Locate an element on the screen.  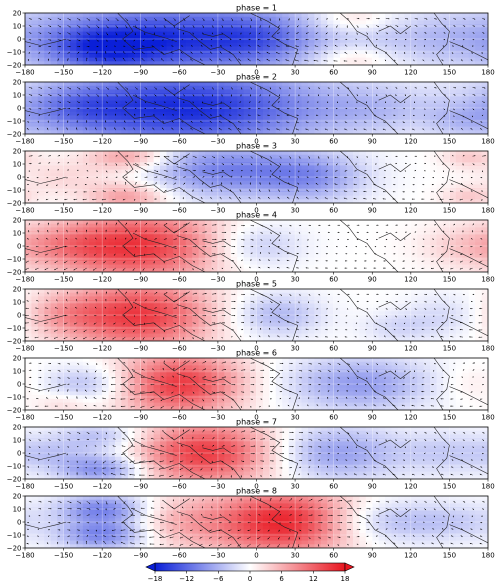
coastline is located at coordinates (176, 90).